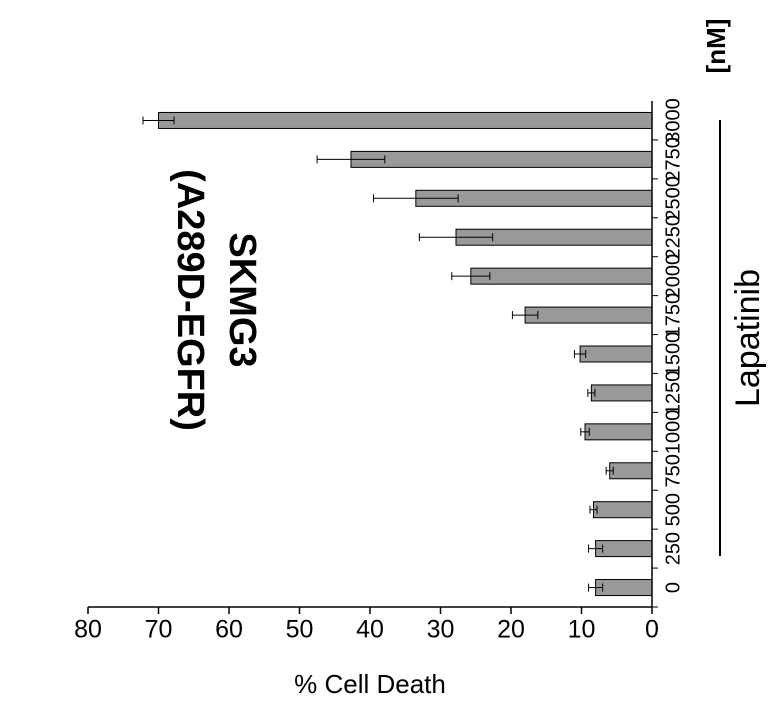  I want to click on y-tick-label: 80, so click(88, 630).